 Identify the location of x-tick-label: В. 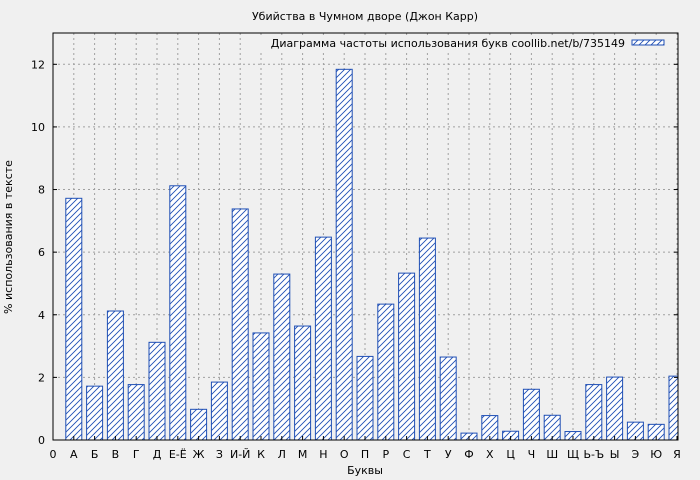
(116, 454).